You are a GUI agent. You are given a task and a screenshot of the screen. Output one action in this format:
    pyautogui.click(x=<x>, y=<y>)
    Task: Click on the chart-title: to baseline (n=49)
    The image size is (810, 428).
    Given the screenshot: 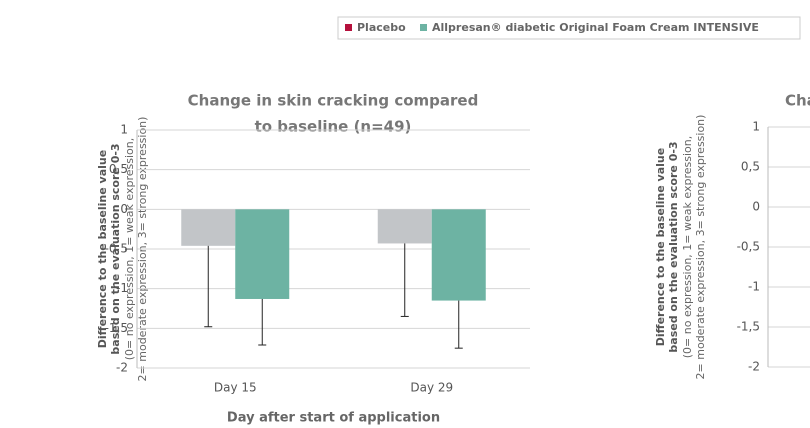 What is the action you would take?
    pyautogui.click(x=333, y=127)
    